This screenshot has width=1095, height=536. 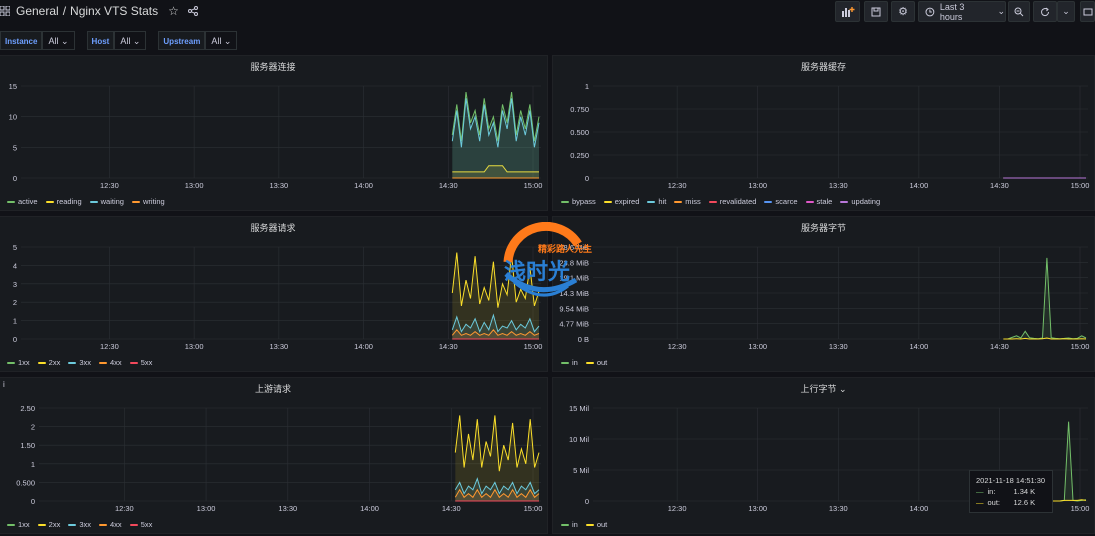 What do you see at coordinates (818, 201) in the screenshot?
I see `legend-item-stale: stale` at bounding box center [818, 201].